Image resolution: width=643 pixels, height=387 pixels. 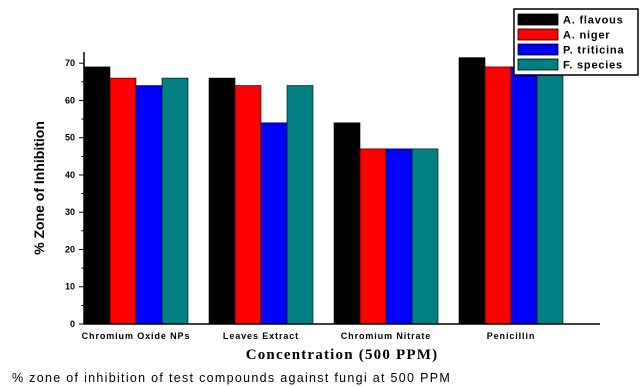 What do you see at coordinates (386, 336) in the screenshot?
I see `x-tick-label: Chromium Nitrate` at bounding box center [386, 336].